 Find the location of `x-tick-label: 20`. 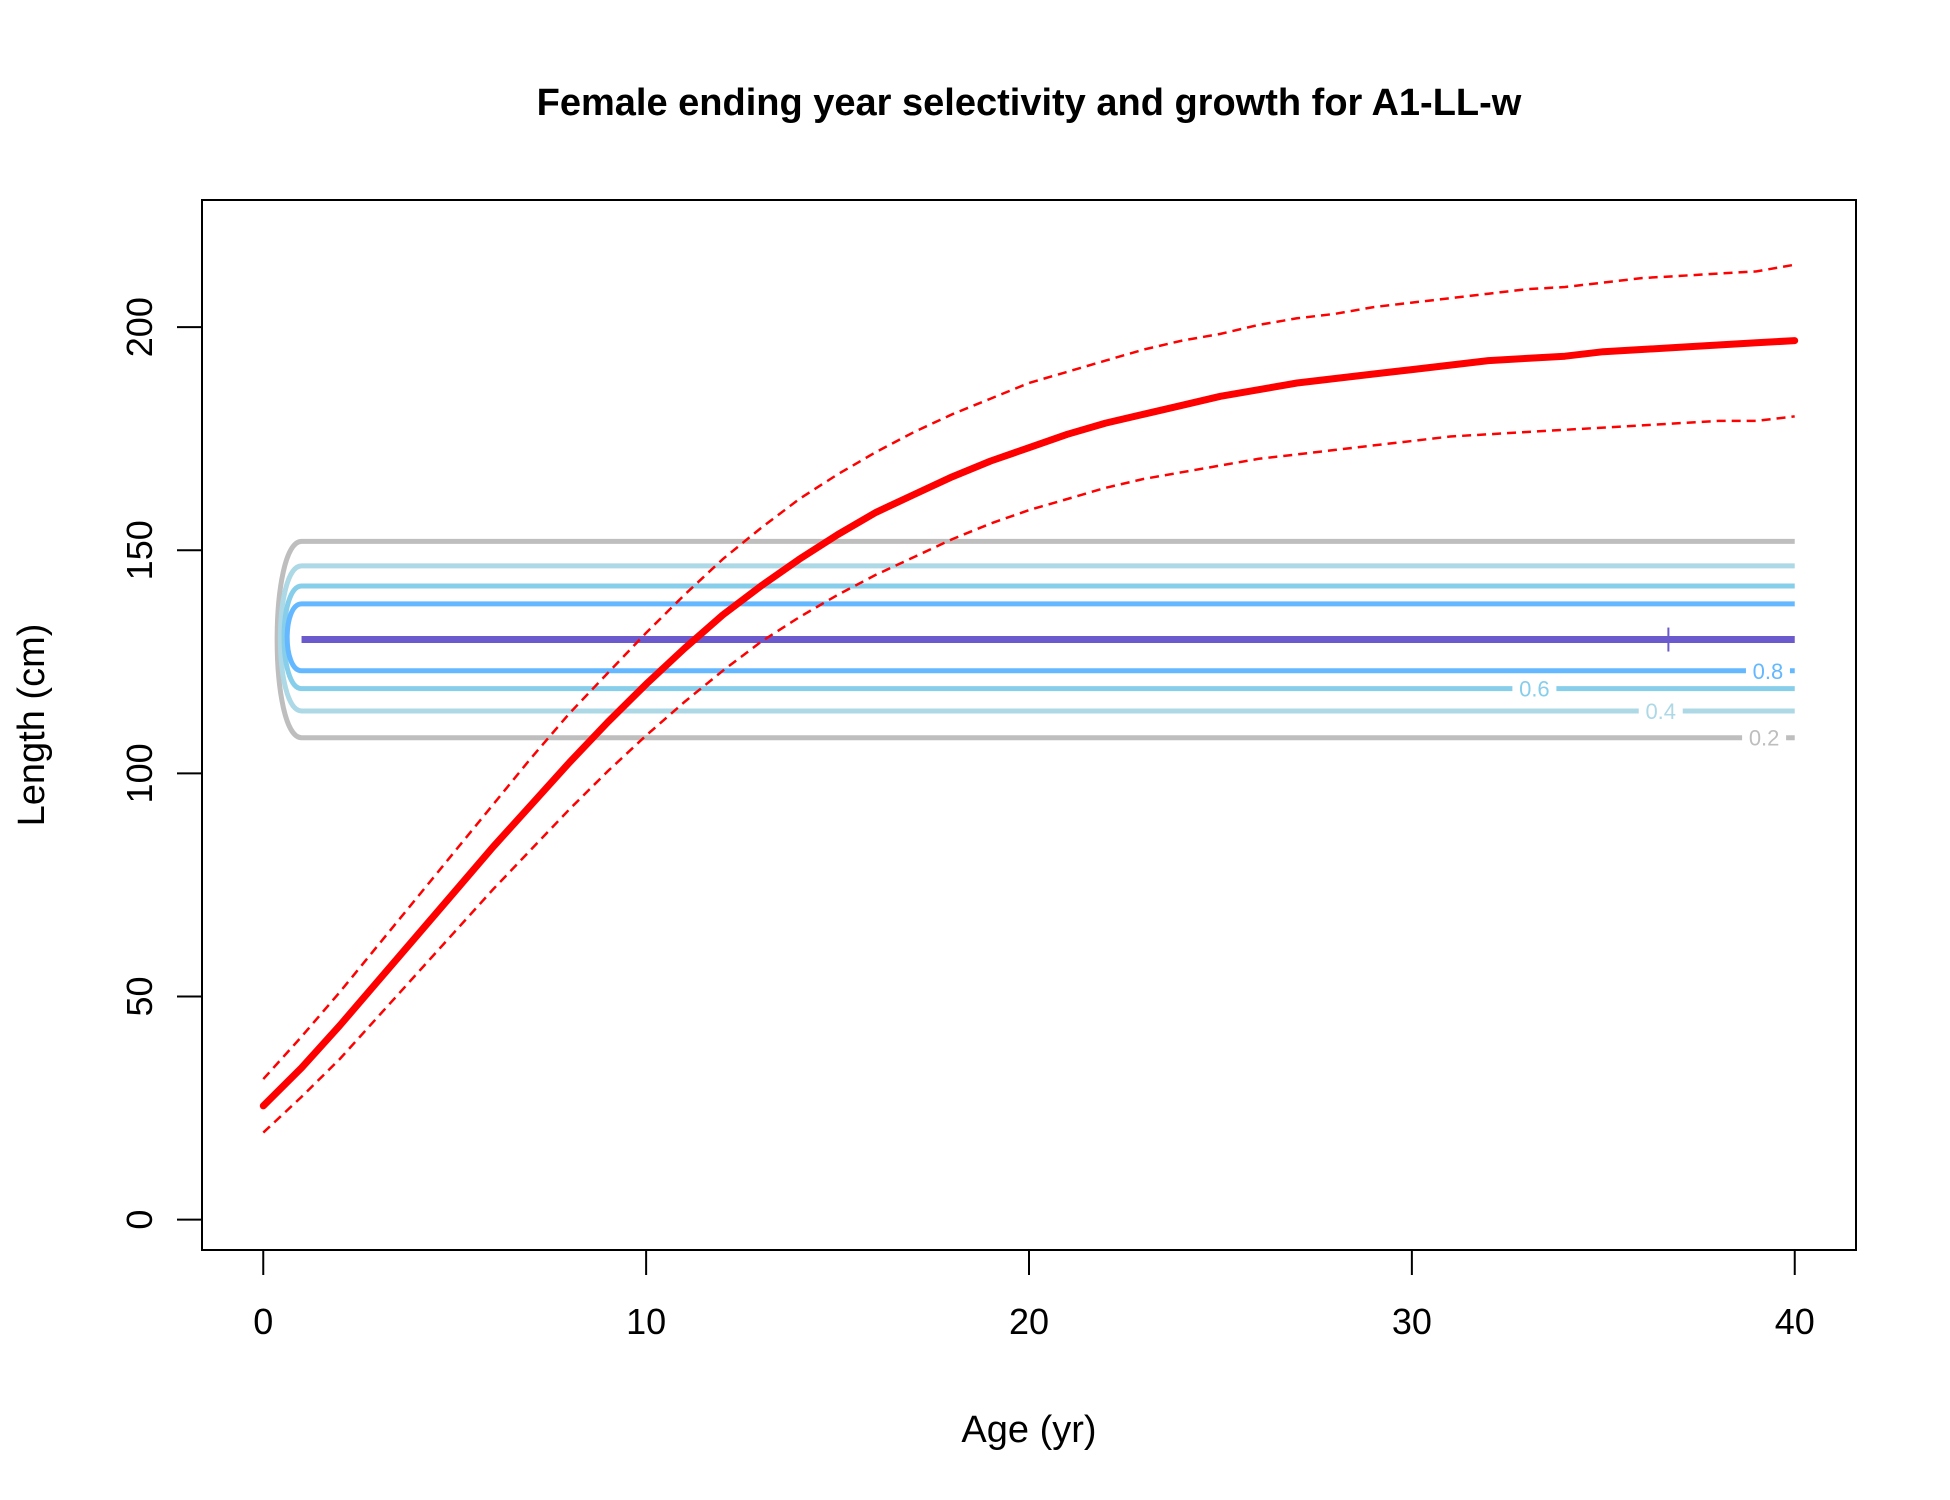

x-tick-label: 20 is located at coordinates (1029, 1321).